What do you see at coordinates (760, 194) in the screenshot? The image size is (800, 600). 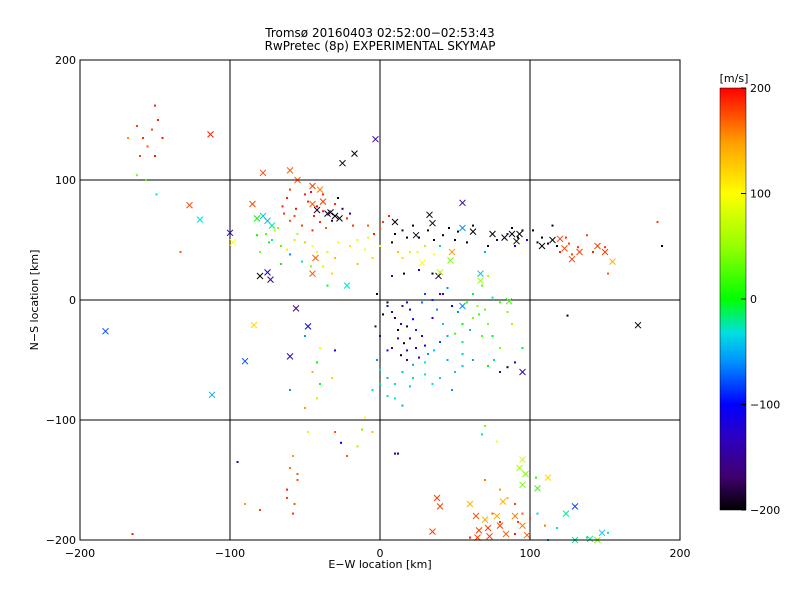 I see `colorbar-tick-label: 100` at bounding box center [760, 194].